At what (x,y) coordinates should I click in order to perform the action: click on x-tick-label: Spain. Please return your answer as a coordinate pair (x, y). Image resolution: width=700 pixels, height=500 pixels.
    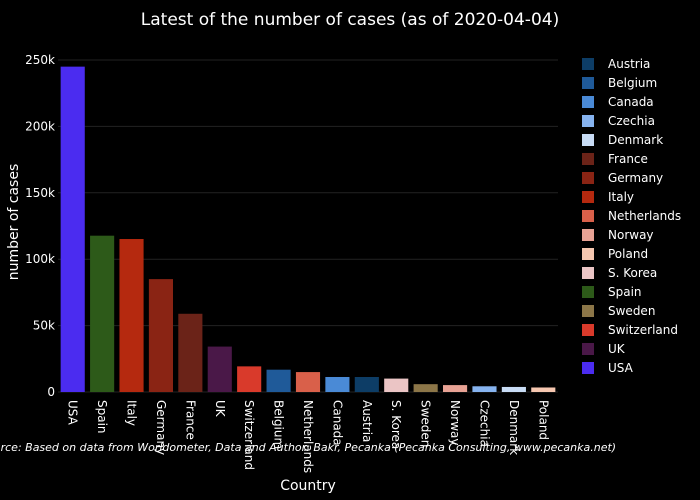
    Looking at the image, I should click on (102, 417).